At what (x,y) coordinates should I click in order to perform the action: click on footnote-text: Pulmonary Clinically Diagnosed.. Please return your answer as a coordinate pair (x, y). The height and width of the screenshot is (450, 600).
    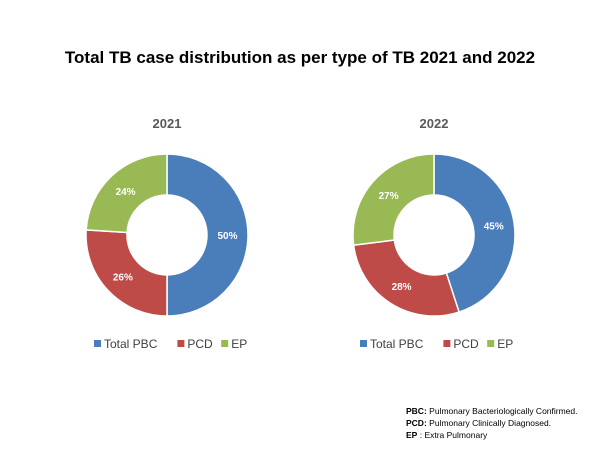
    Looking at the image, I should click on (490, 423).